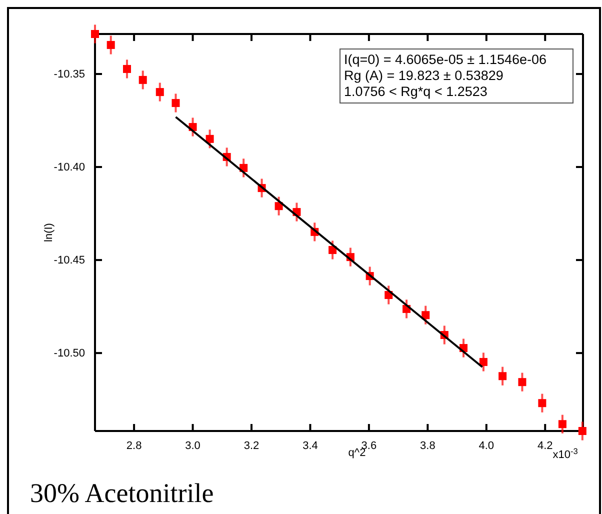 Image resolution: width=602 pixels, height=514 pixels. Describe the element at coordinates (565, 453) in the screenshot. I see `text: x10$^{-3}$` at that location.